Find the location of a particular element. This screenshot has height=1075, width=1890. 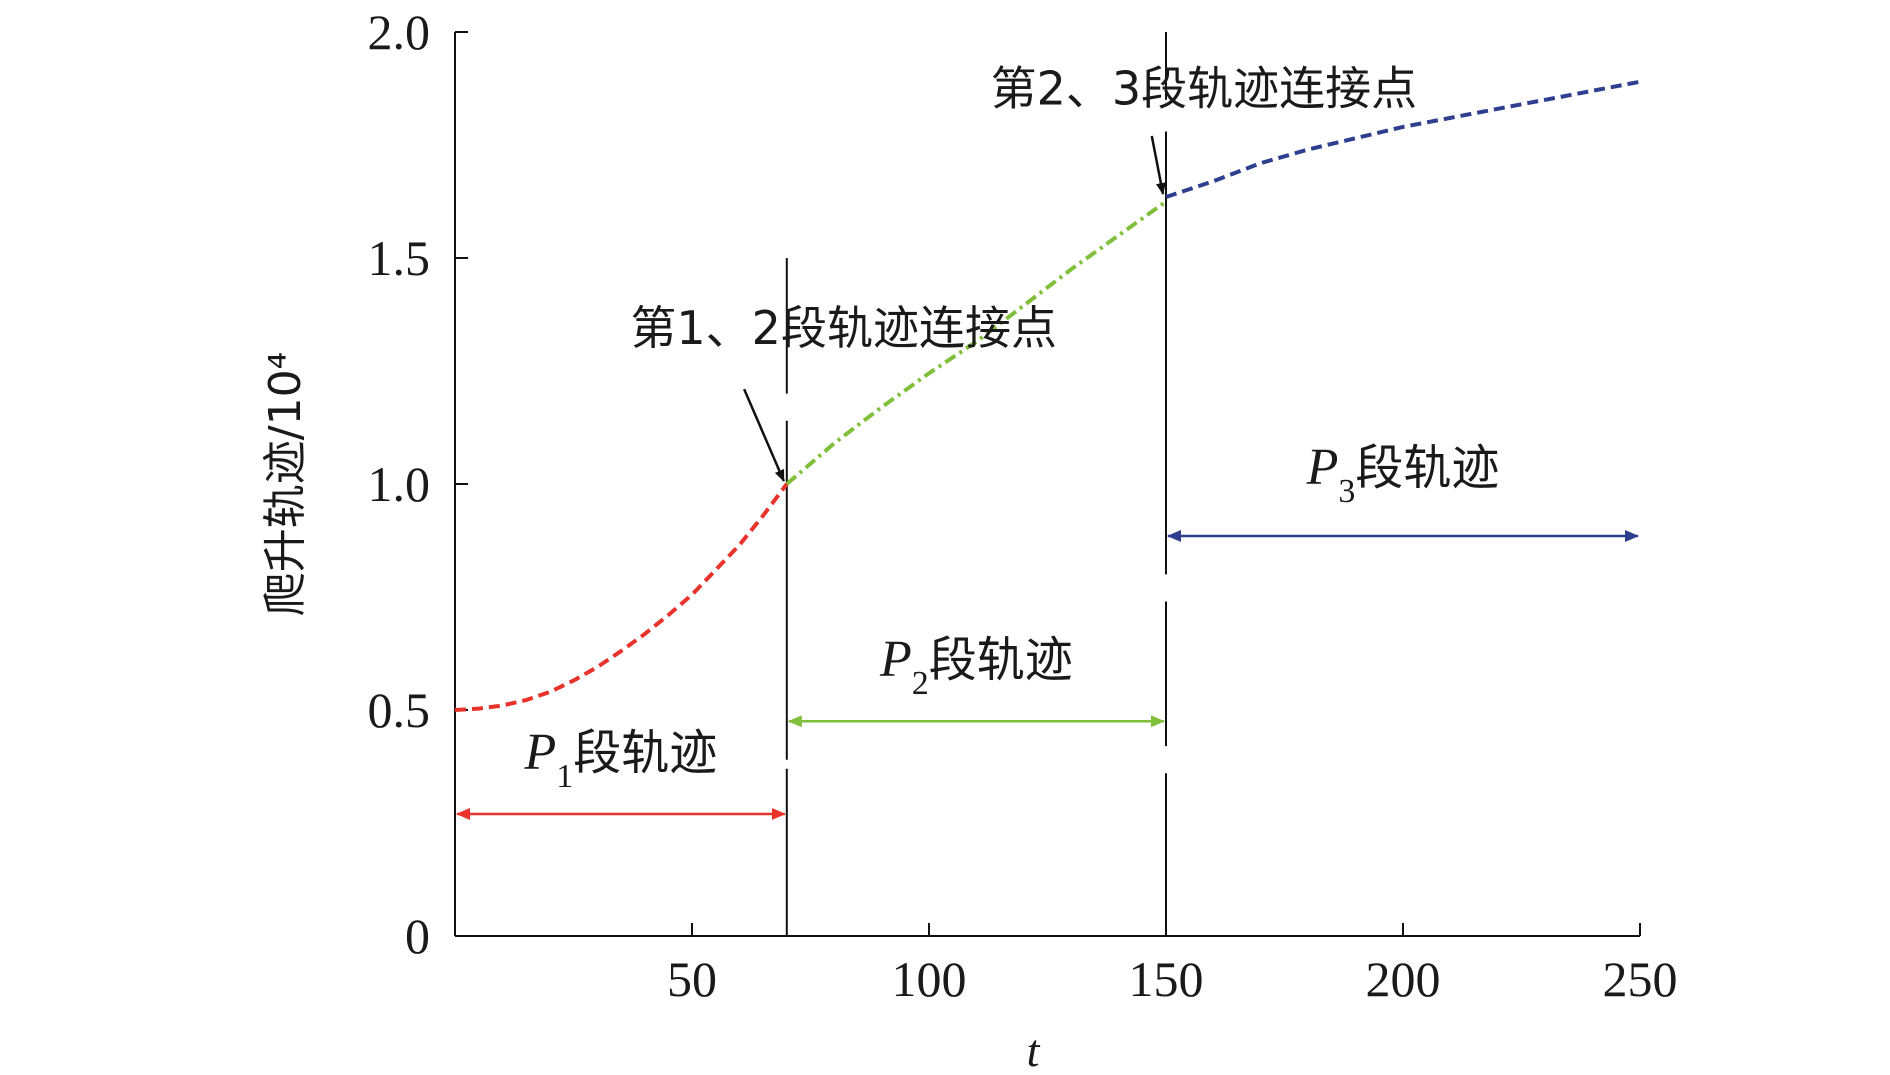

y-ticks: 0 0.5 1.0 1.5 2.0 is located at coordinates (418, 484).